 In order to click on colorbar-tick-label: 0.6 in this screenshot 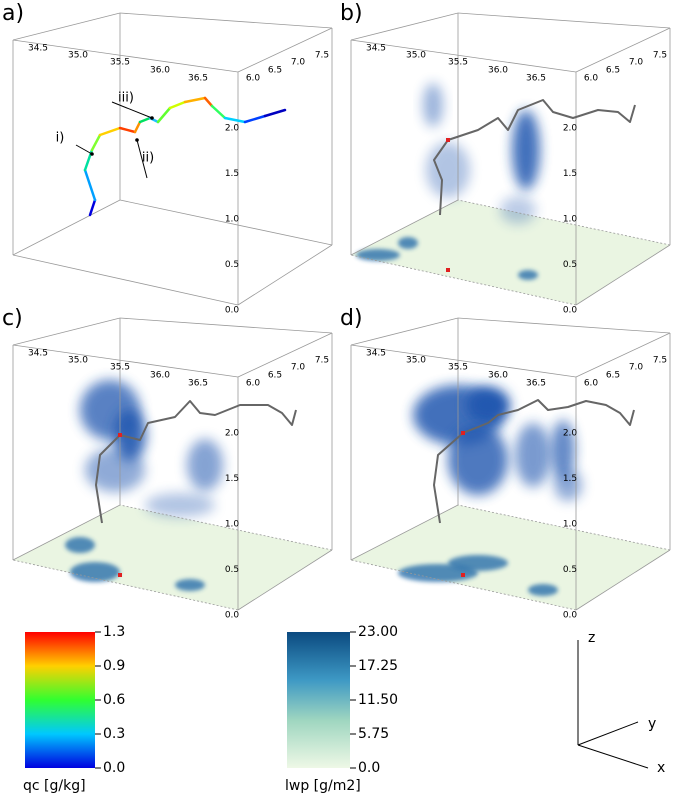, I will do `click(114, 700)`.